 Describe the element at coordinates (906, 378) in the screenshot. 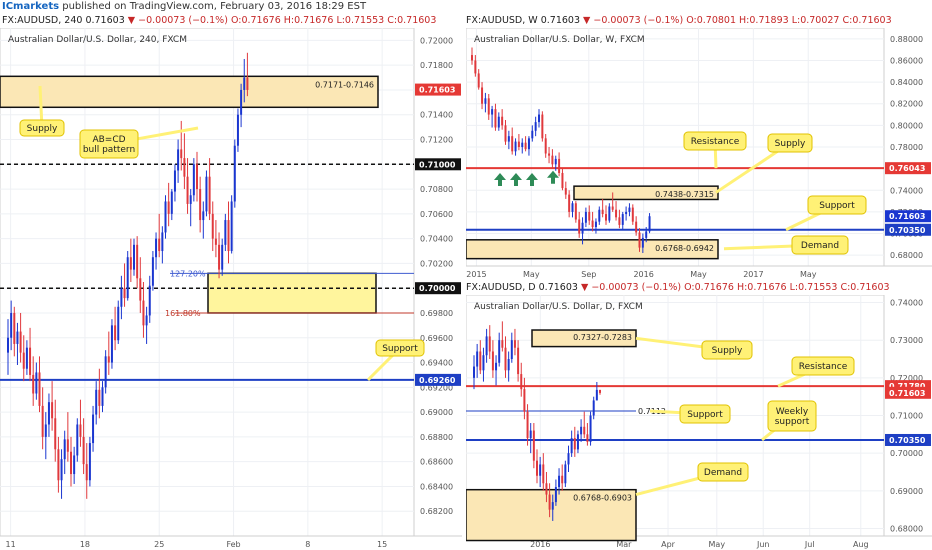

I see `y-tick-label: 0.72000` at that location.